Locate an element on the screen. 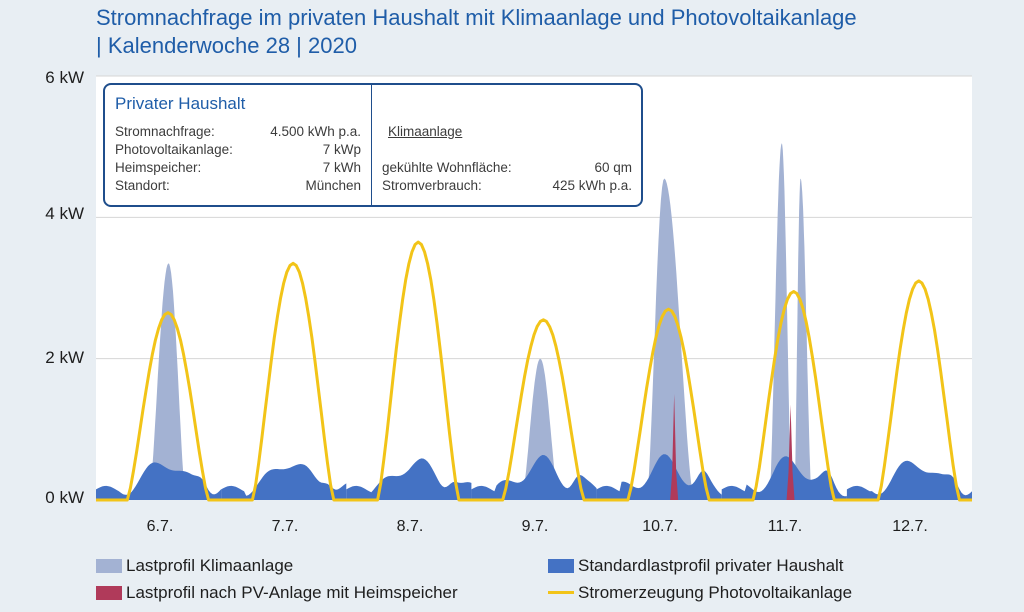  legend-swatch-aircon is located at coordinates (109, 566).